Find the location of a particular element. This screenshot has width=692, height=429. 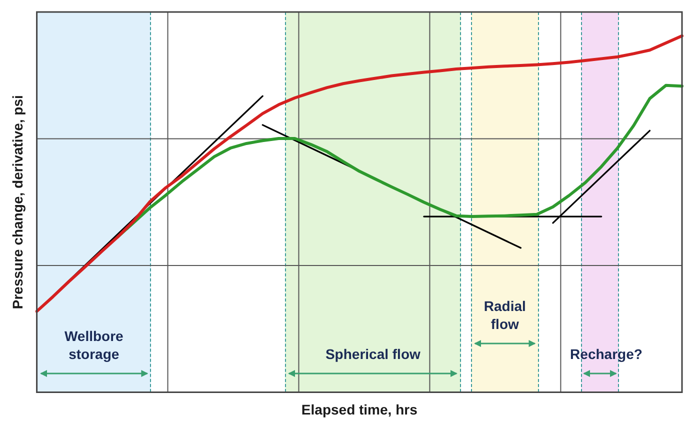

annotation: Wellbore storage is located at coordinates (93, 345).